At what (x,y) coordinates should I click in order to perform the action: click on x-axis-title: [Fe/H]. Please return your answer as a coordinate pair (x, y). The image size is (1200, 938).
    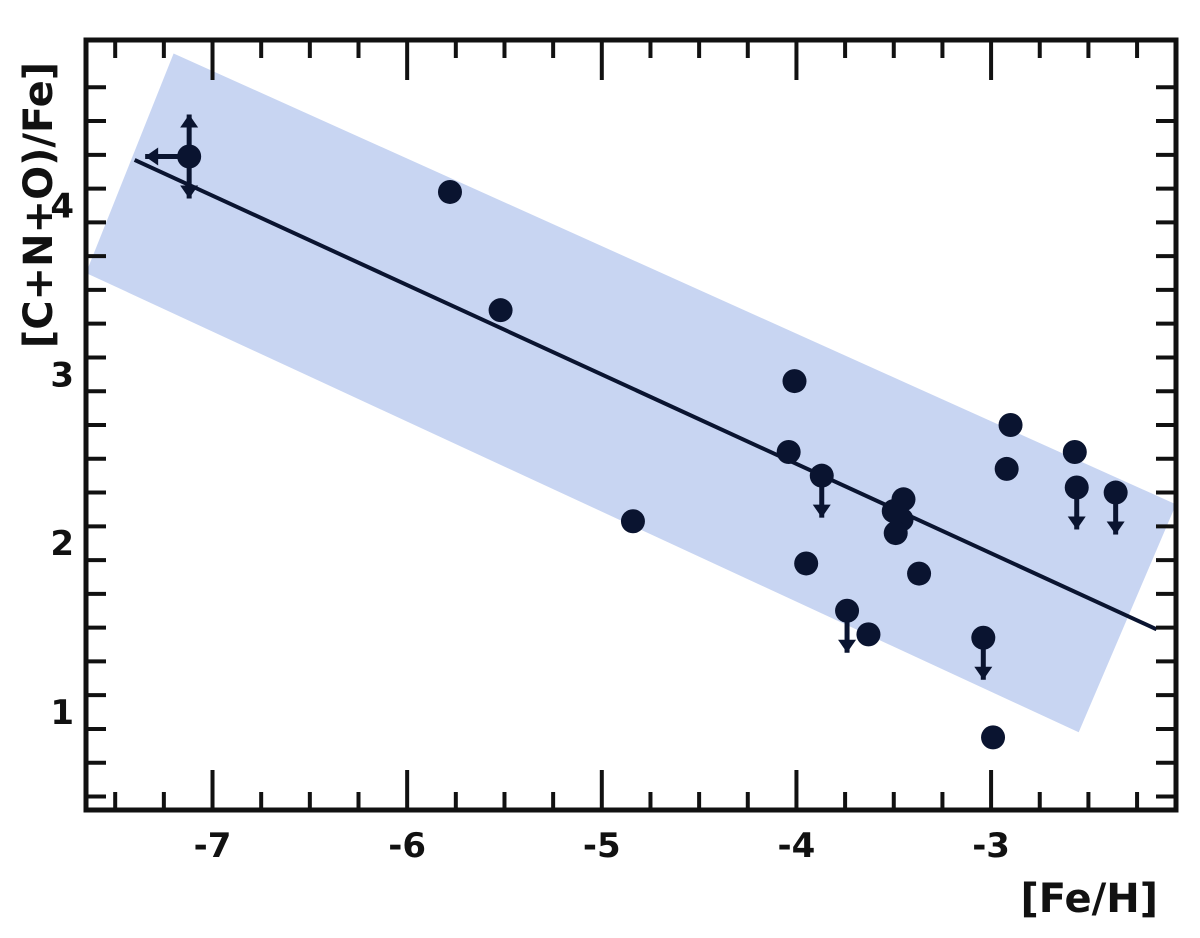
    Looking at the image, I should click on (1089, 899).